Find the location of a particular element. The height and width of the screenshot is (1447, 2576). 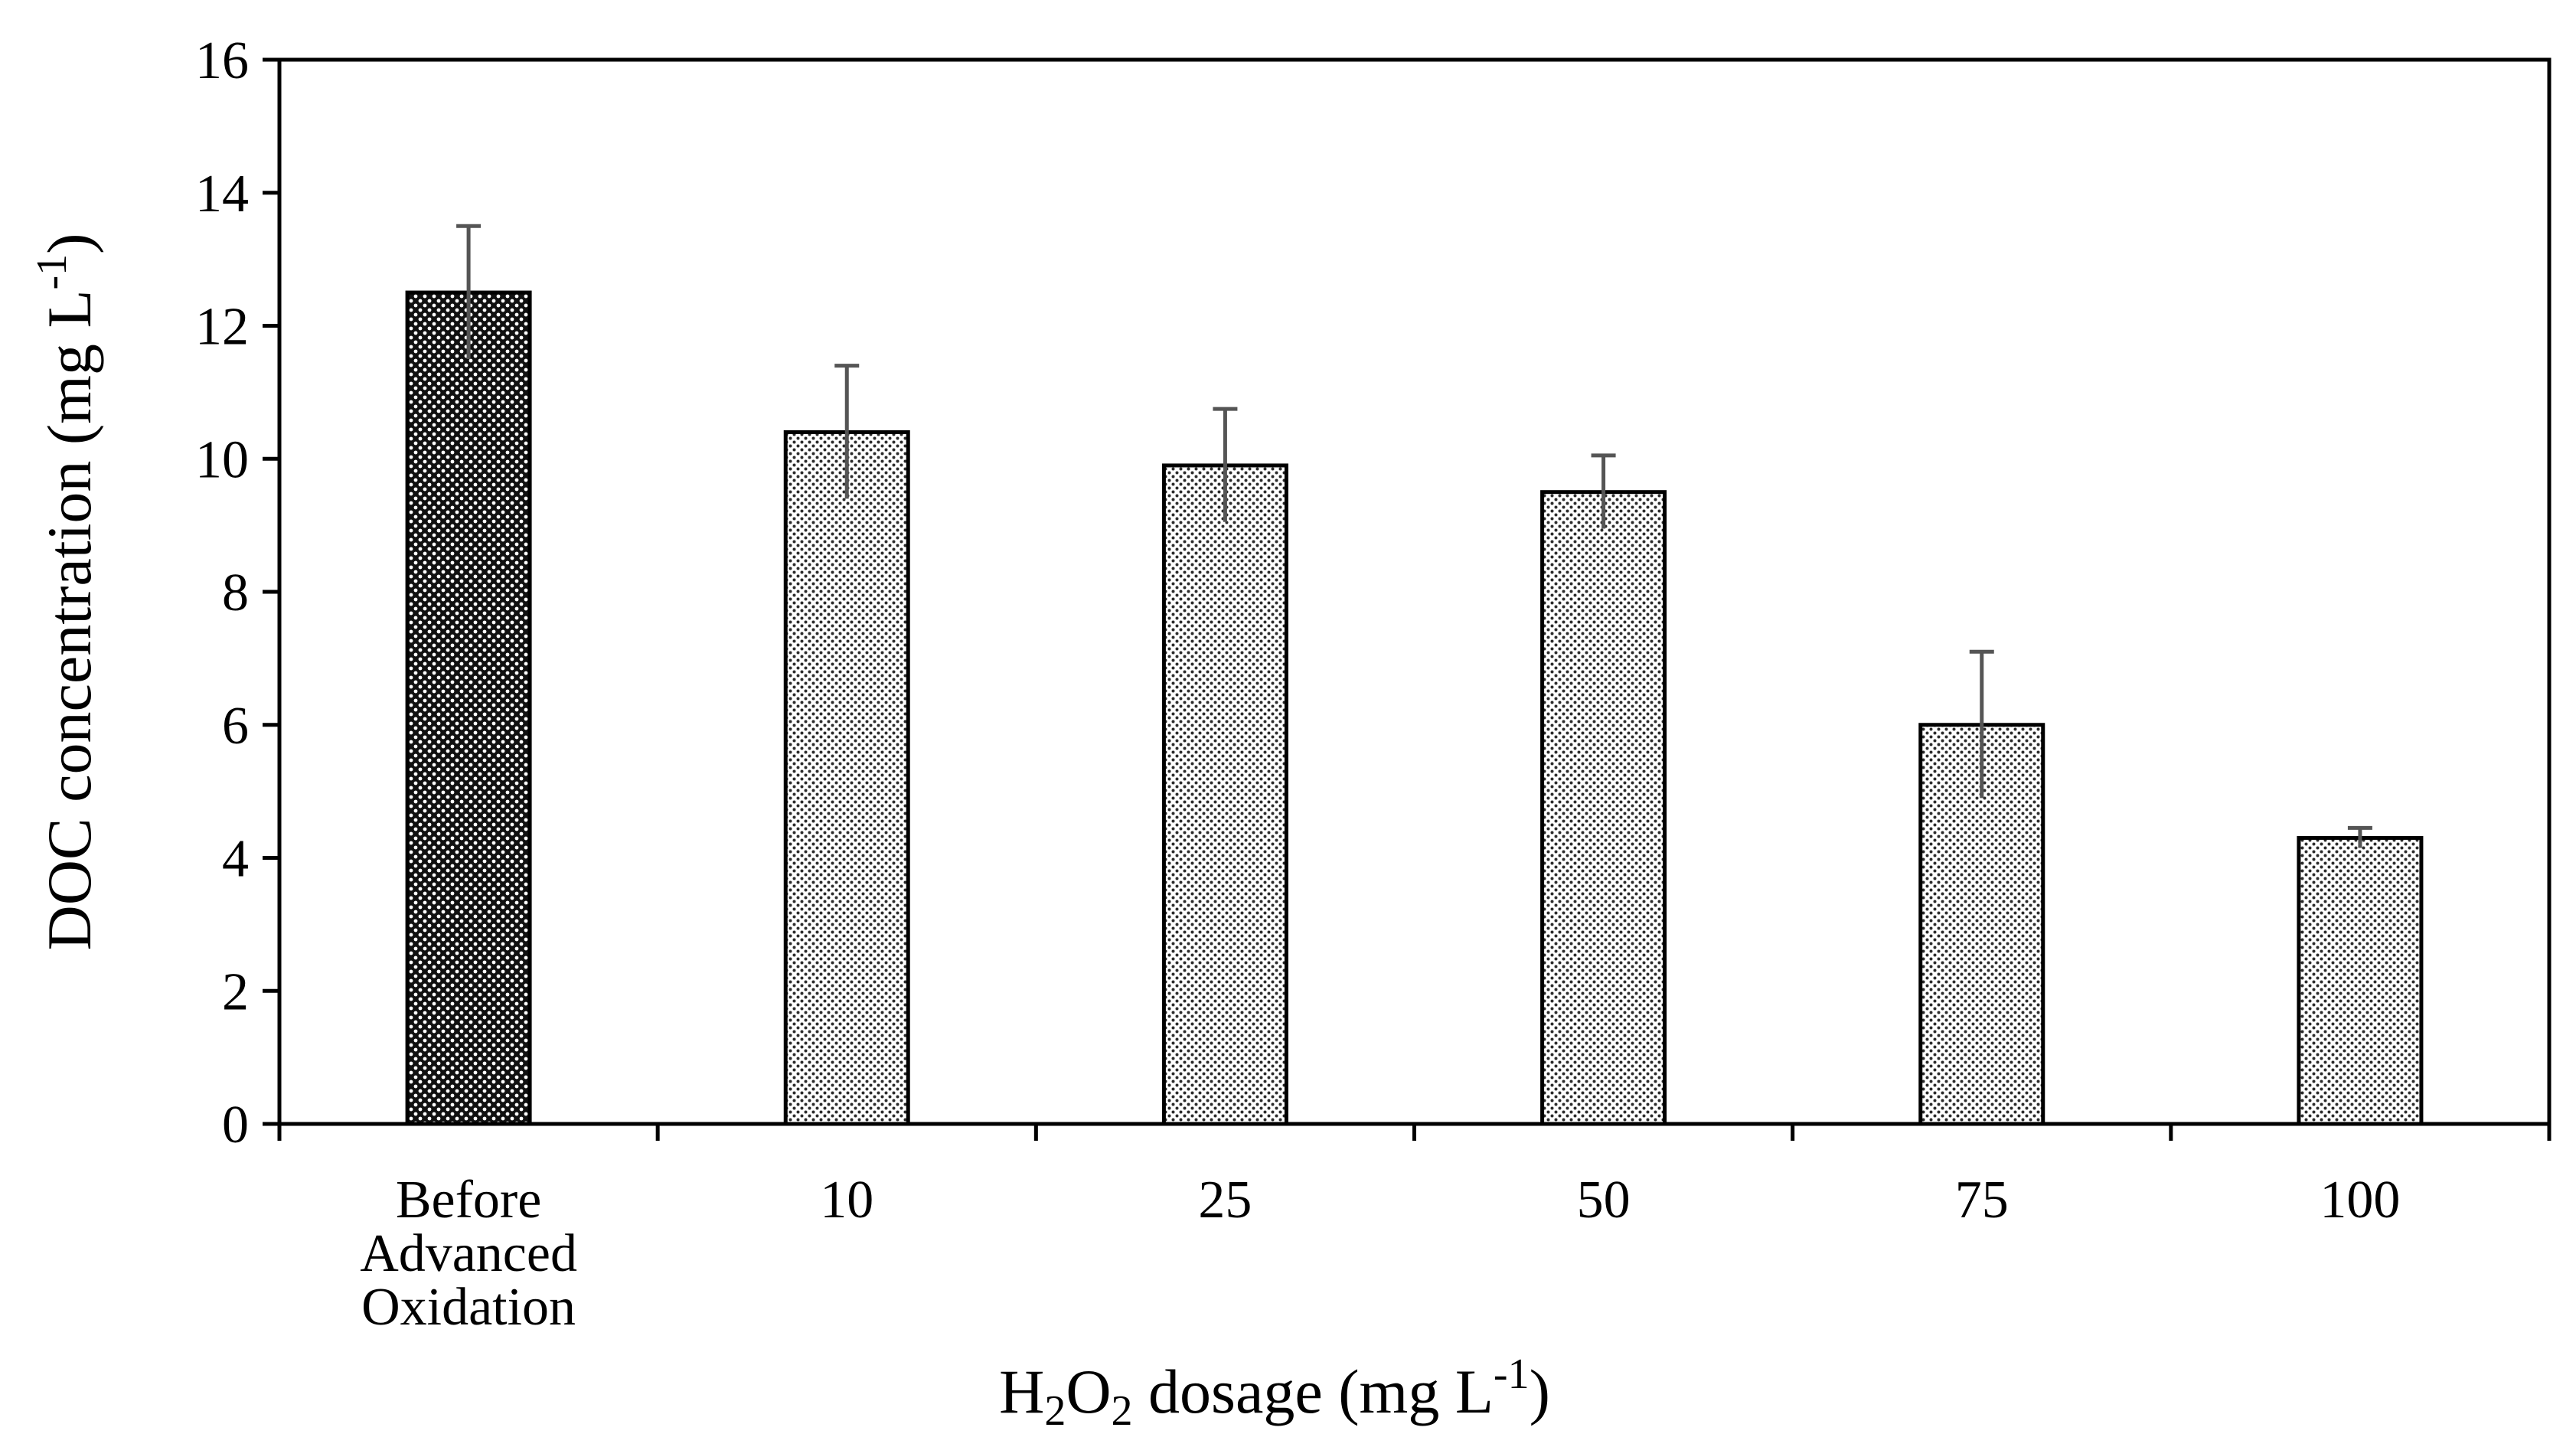

x-axis-title-close: ) is located at coordinates (1540, 1391).